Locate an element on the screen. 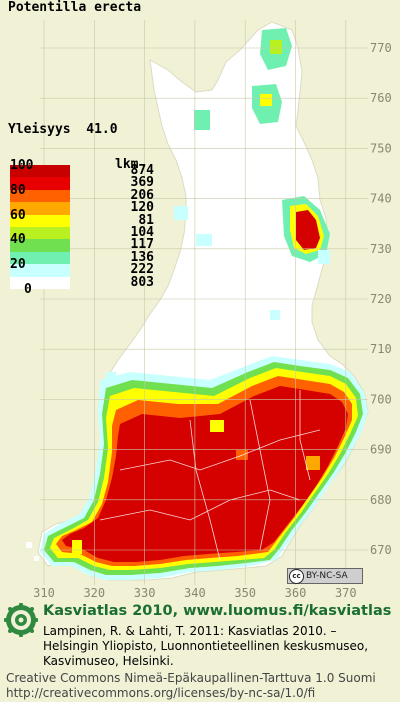  y-tick-label: 760 is located at coordinates (381, 98).